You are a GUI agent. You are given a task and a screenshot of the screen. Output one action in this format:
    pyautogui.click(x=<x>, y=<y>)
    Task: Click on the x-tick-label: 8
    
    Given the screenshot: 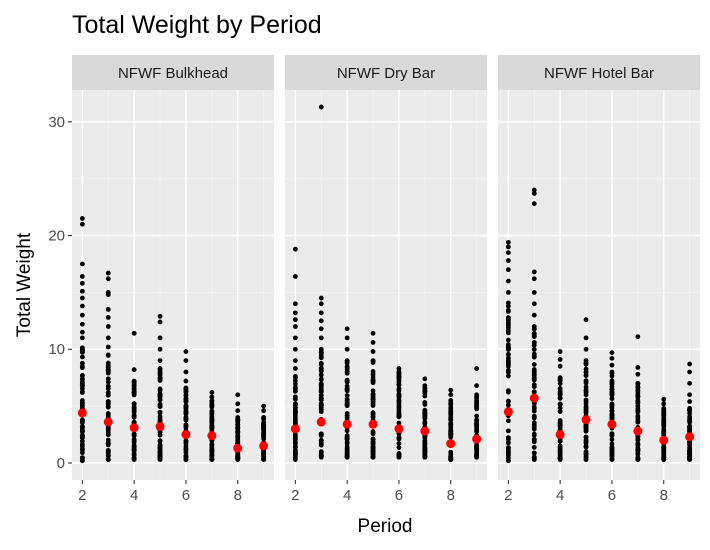 What is the action you would take?
    pyautogui.click(x=451, y=495)
    